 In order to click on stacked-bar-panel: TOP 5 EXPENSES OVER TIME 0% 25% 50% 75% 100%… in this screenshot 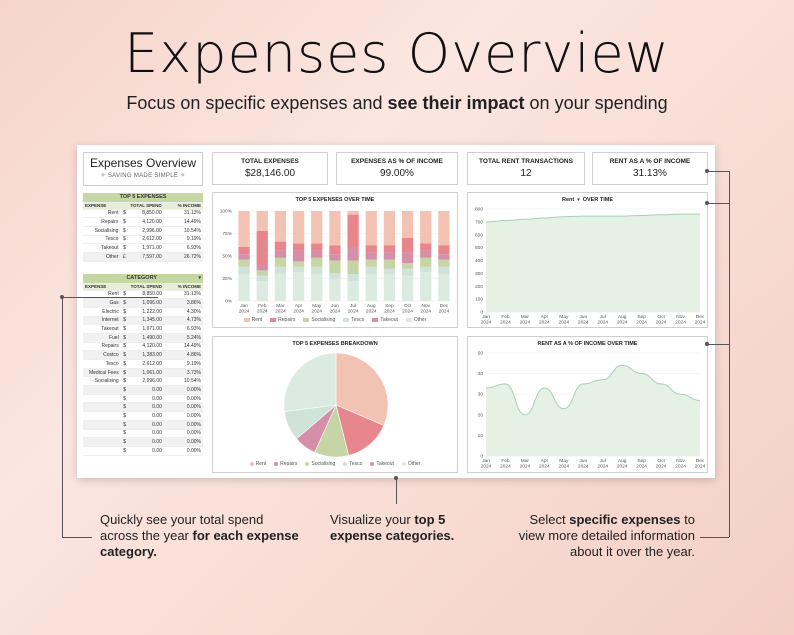, I will do `click(335, 260)`.